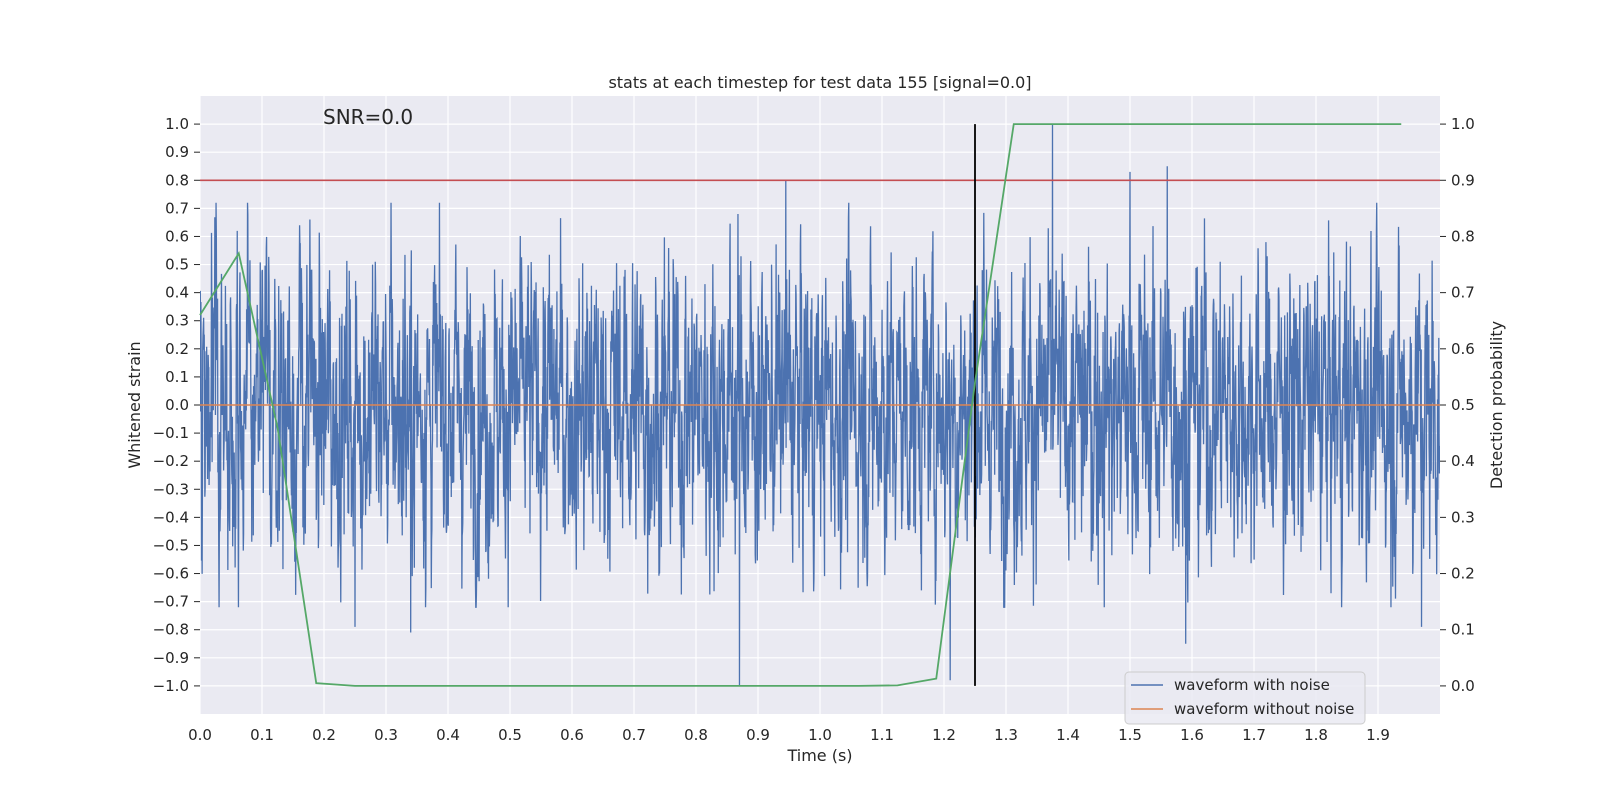 The image size is (1600, 800). Describe the element at coordinates (820, 735) in the screenshot. I see `x-tick-label: 1.0` at that location.